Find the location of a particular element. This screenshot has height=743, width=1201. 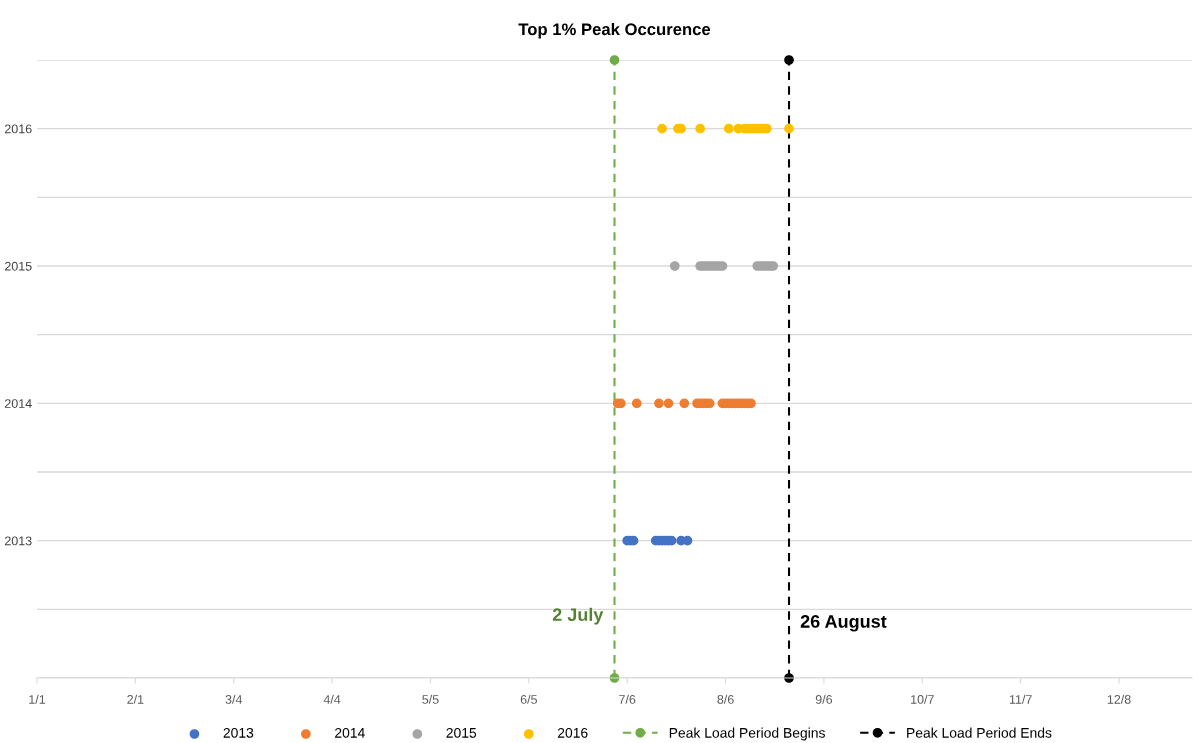

y-tick-label: 2016 is located at coordinates (18, 129).